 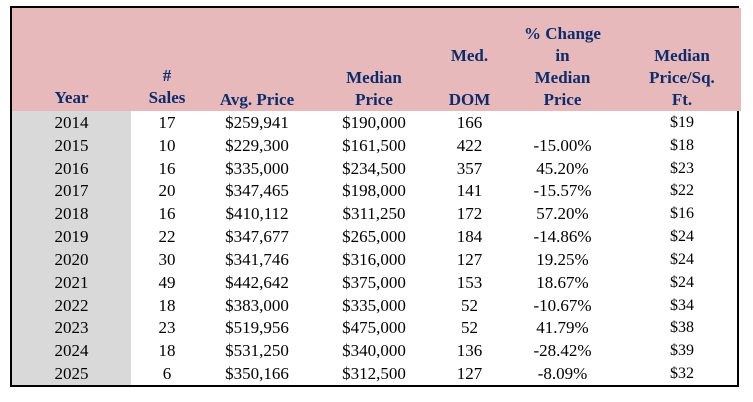 I want to click on cell-pct-change: 57.20%, so click(x=562, y=214).